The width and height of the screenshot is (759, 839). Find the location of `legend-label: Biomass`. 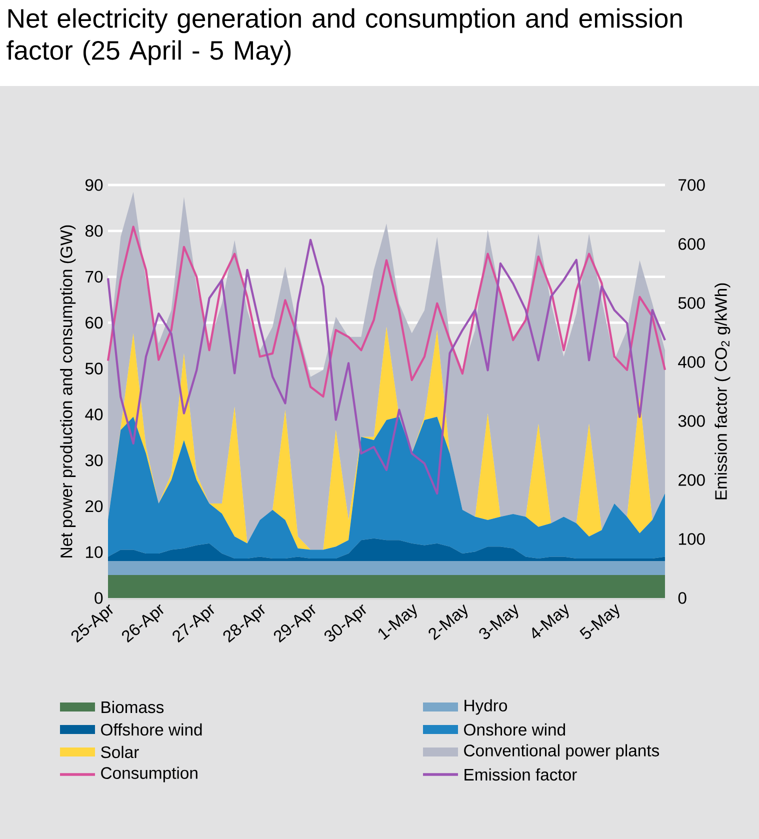

legend-label: Biomass is located at coordinates (133, 707).